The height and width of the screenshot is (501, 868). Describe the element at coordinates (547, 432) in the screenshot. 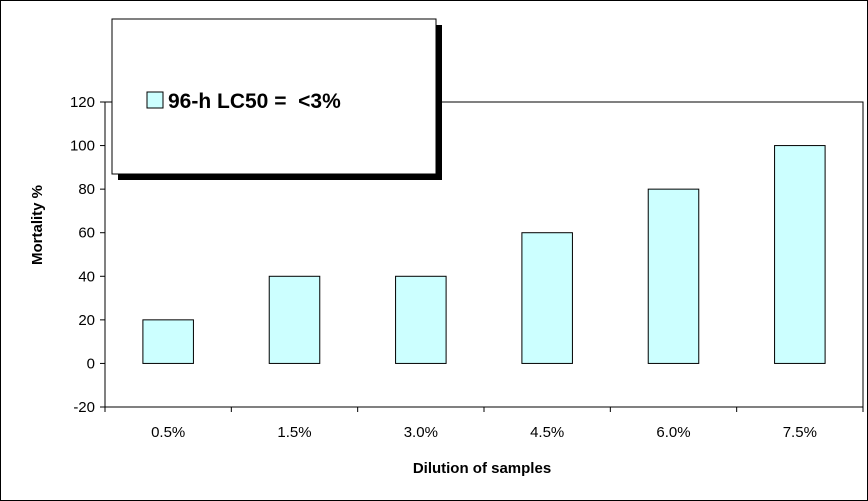

I see `x-tick-label: 4.5%` at that location.